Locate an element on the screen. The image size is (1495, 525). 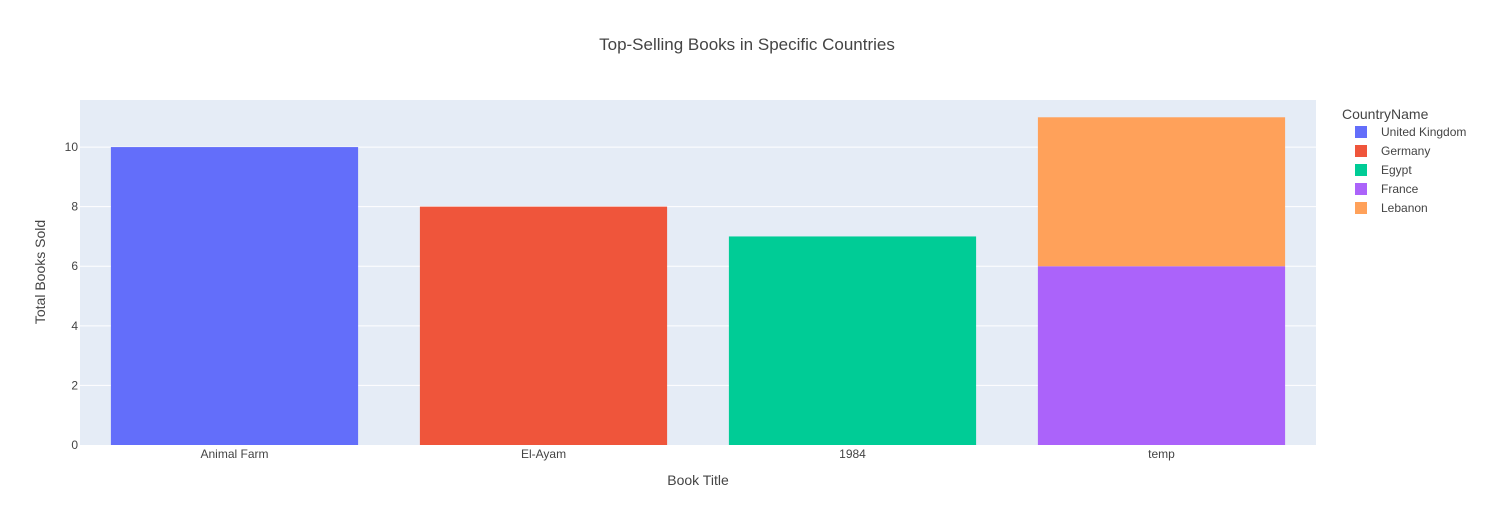
bar-1984-egypt is located at coordinates (852, 340).